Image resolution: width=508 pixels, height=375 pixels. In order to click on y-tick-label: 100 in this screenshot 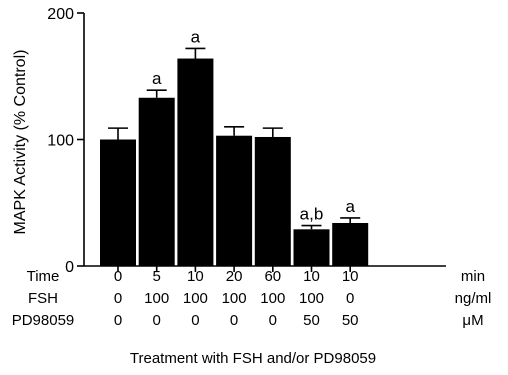, I will do `click(60, 141)`.